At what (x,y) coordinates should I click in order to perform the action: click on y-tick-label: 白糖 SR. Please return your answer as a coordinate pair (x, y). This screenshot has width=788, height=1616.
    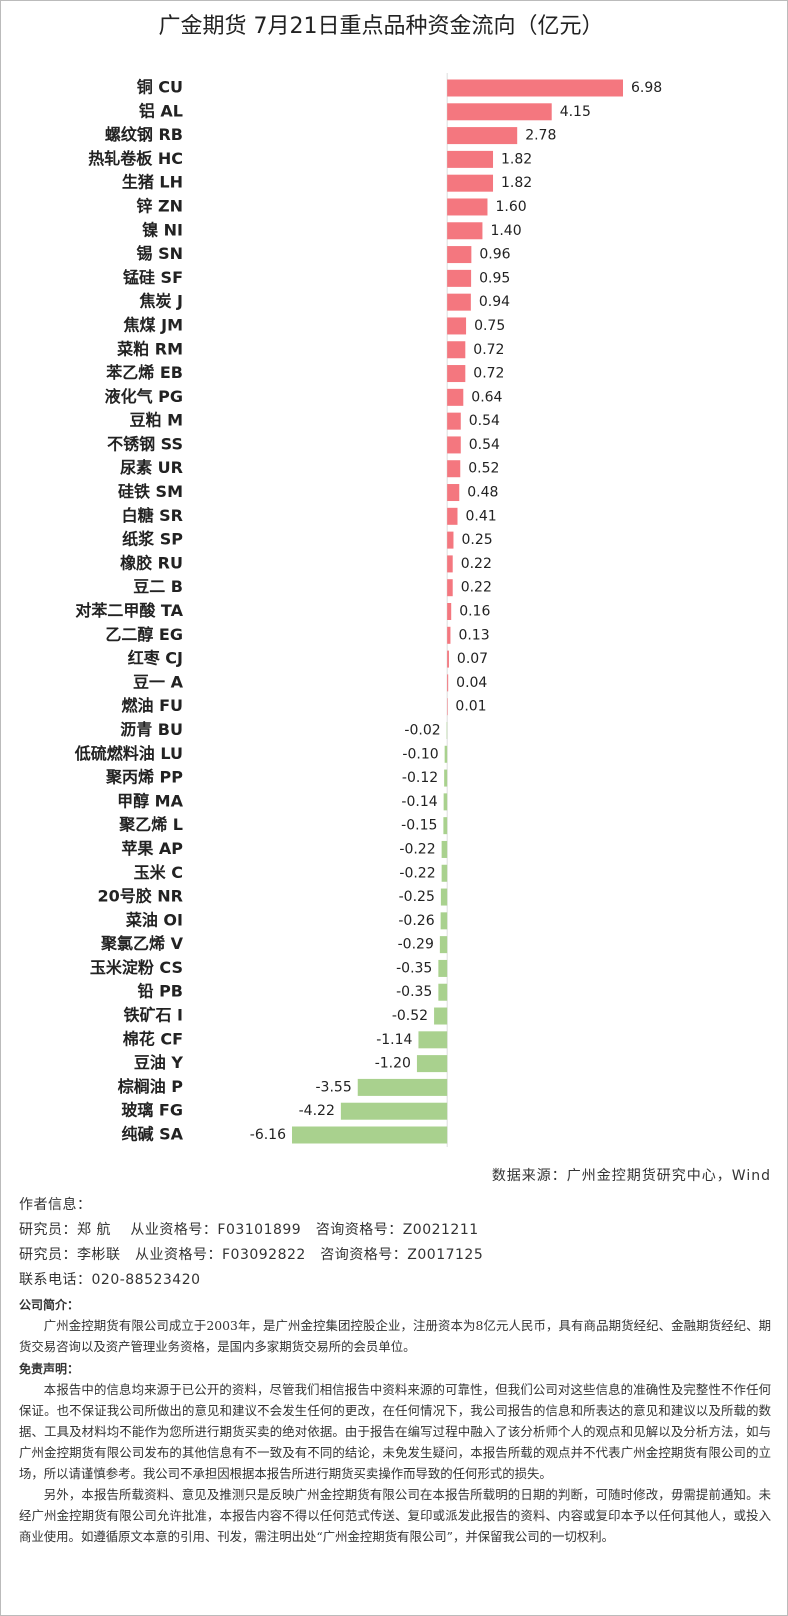
    Looking at the image, I should click on (152, 515).